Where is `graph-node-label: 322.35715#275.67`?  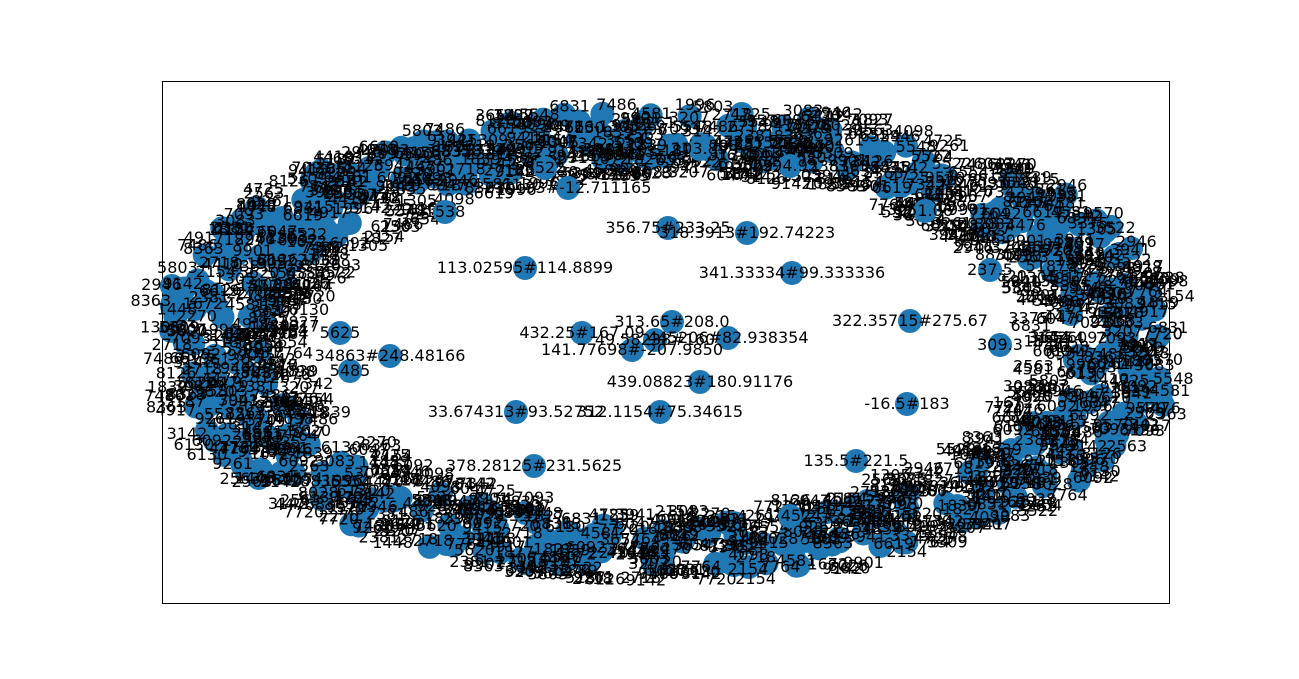
graph-node-label: 322.35715#275.67 is located at coordinates (910, 320).